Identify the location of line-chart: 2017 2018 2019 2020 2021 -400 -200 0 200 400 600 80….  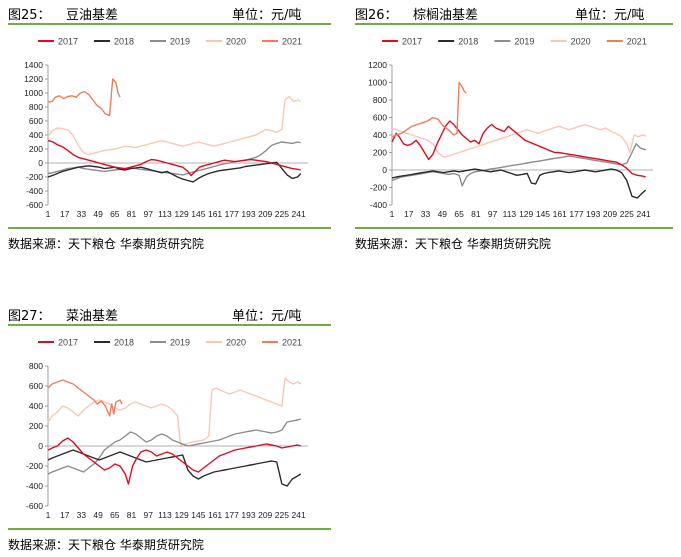
(510, 128).